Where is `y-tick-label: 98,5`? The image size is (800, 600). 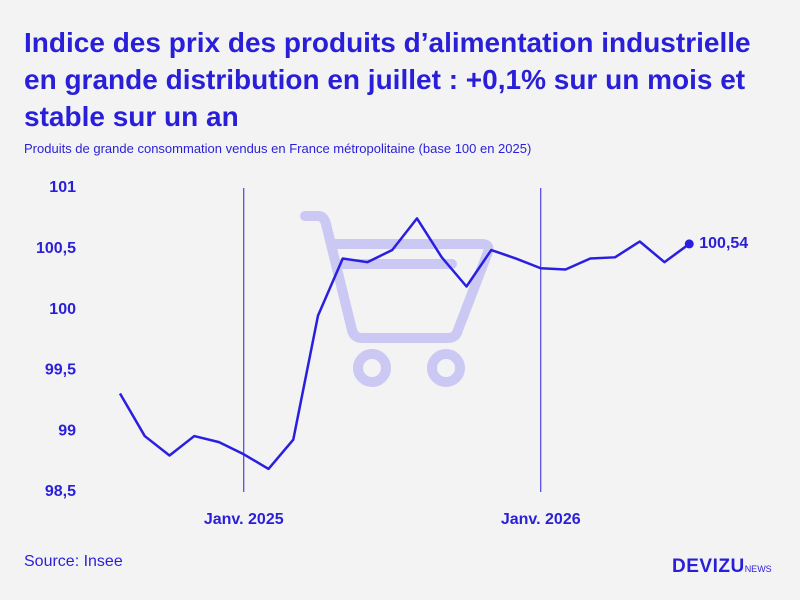
y-tick-label: 98,5 is located at coordinates (60, 491).